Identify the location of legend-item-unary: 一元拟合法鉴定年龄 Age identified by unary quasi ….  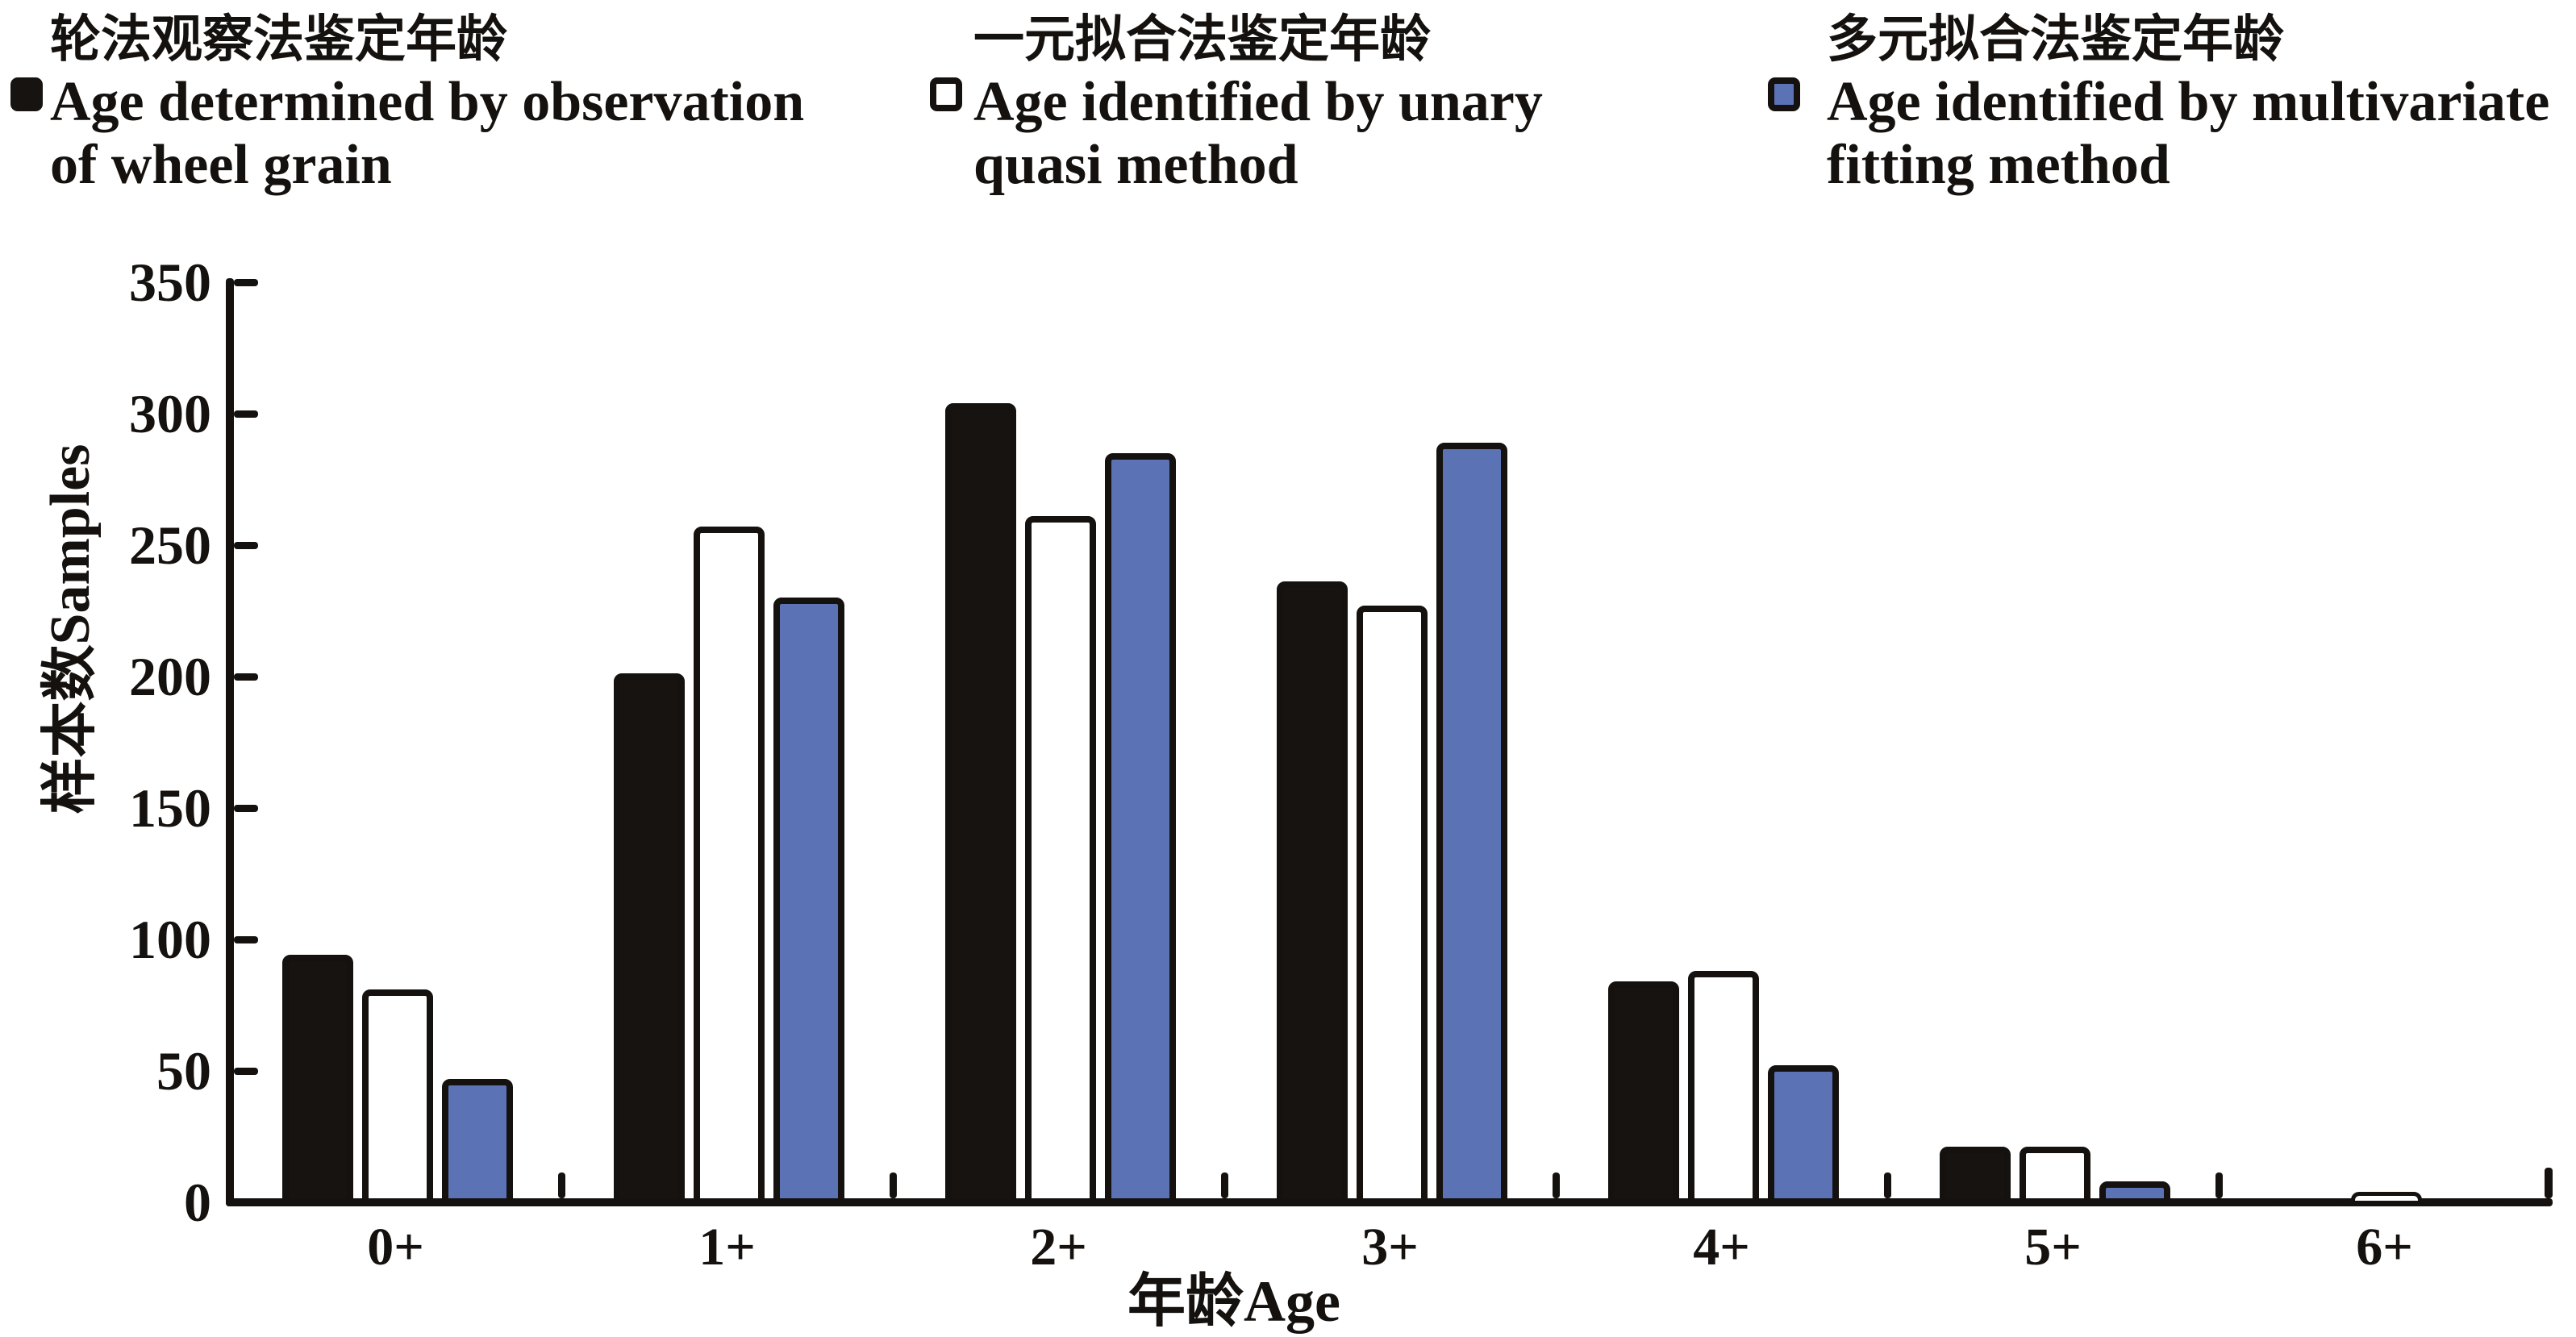
(1235, 103).